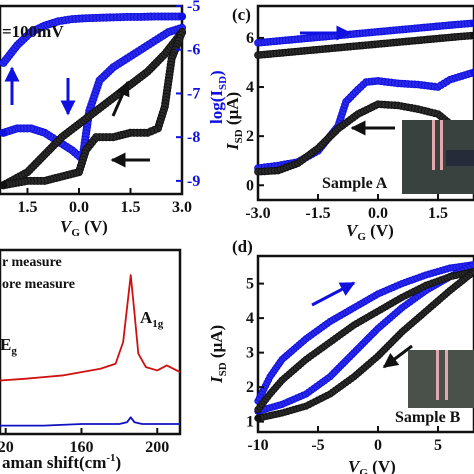 The image size is (474, 474). What do you see at coordinates (193, 137) in the screenshot?
I see `right-tick-label: -8` at bounding box center [193, 137].